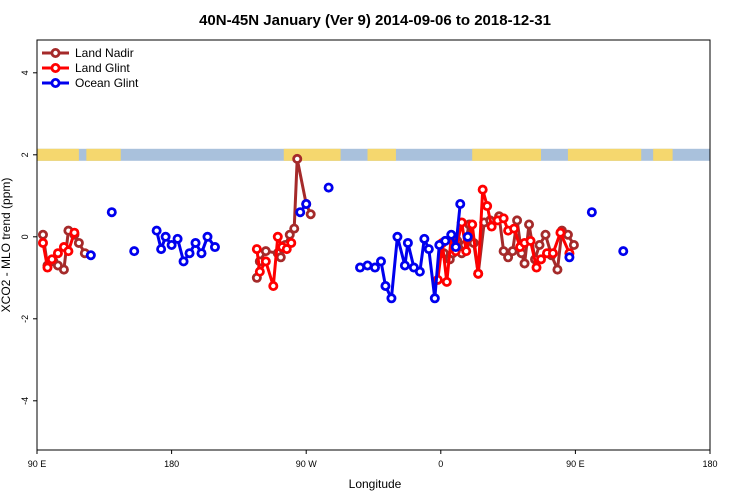 This screenshot has height=500, width=750. What do you see at coordinates (25, 236) in the screenshot?
I see `y-tick-label: 0` at bounding box center [25, 236].